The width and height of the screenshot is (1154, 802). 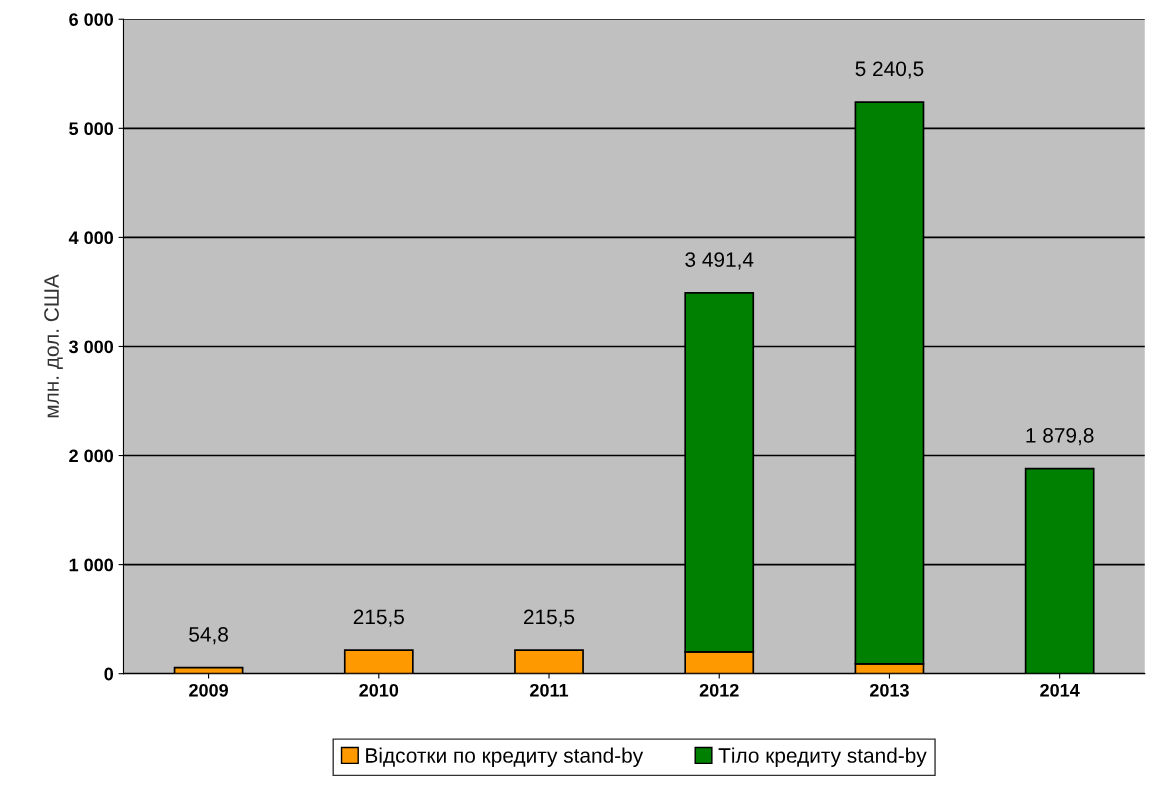 I want to click on x-tick-label: 2013, so click(x=889, y=690).